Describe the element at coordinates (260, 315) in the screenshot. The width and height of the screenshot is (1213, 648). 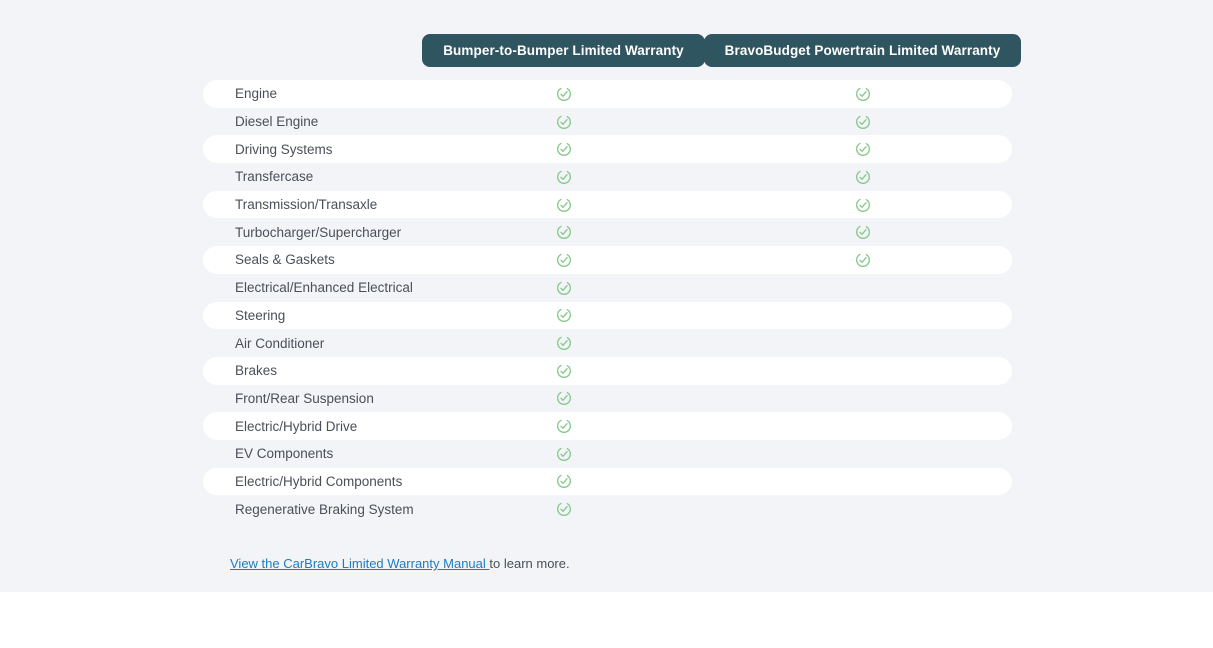
I see `row-label: Steering` at that location.